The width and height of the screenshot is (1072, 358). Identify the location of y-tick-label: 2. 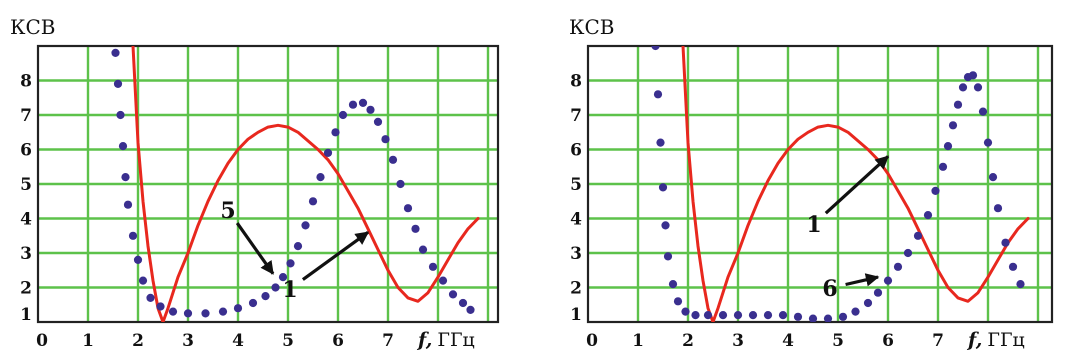
(576, 289).